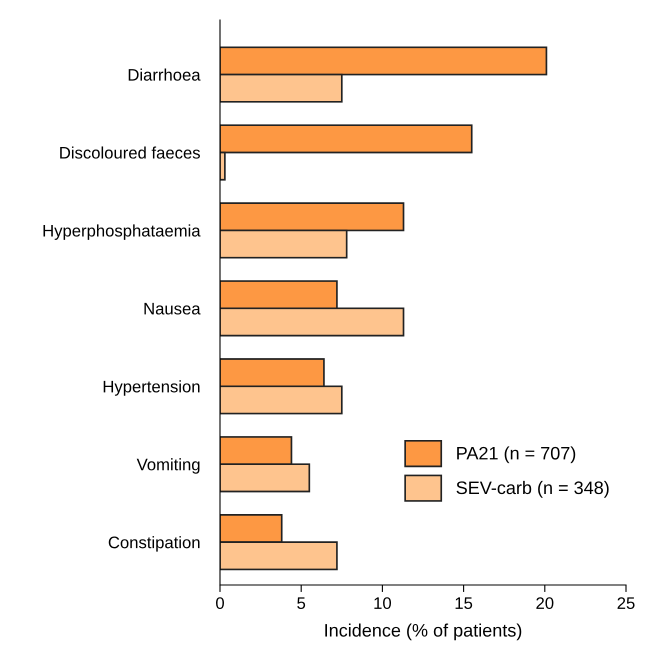 This screenshot has width=646, height=653. Describe the element at coordinates (220, 603) in the screenshot. I see `x-tick-label: 0` at that location.